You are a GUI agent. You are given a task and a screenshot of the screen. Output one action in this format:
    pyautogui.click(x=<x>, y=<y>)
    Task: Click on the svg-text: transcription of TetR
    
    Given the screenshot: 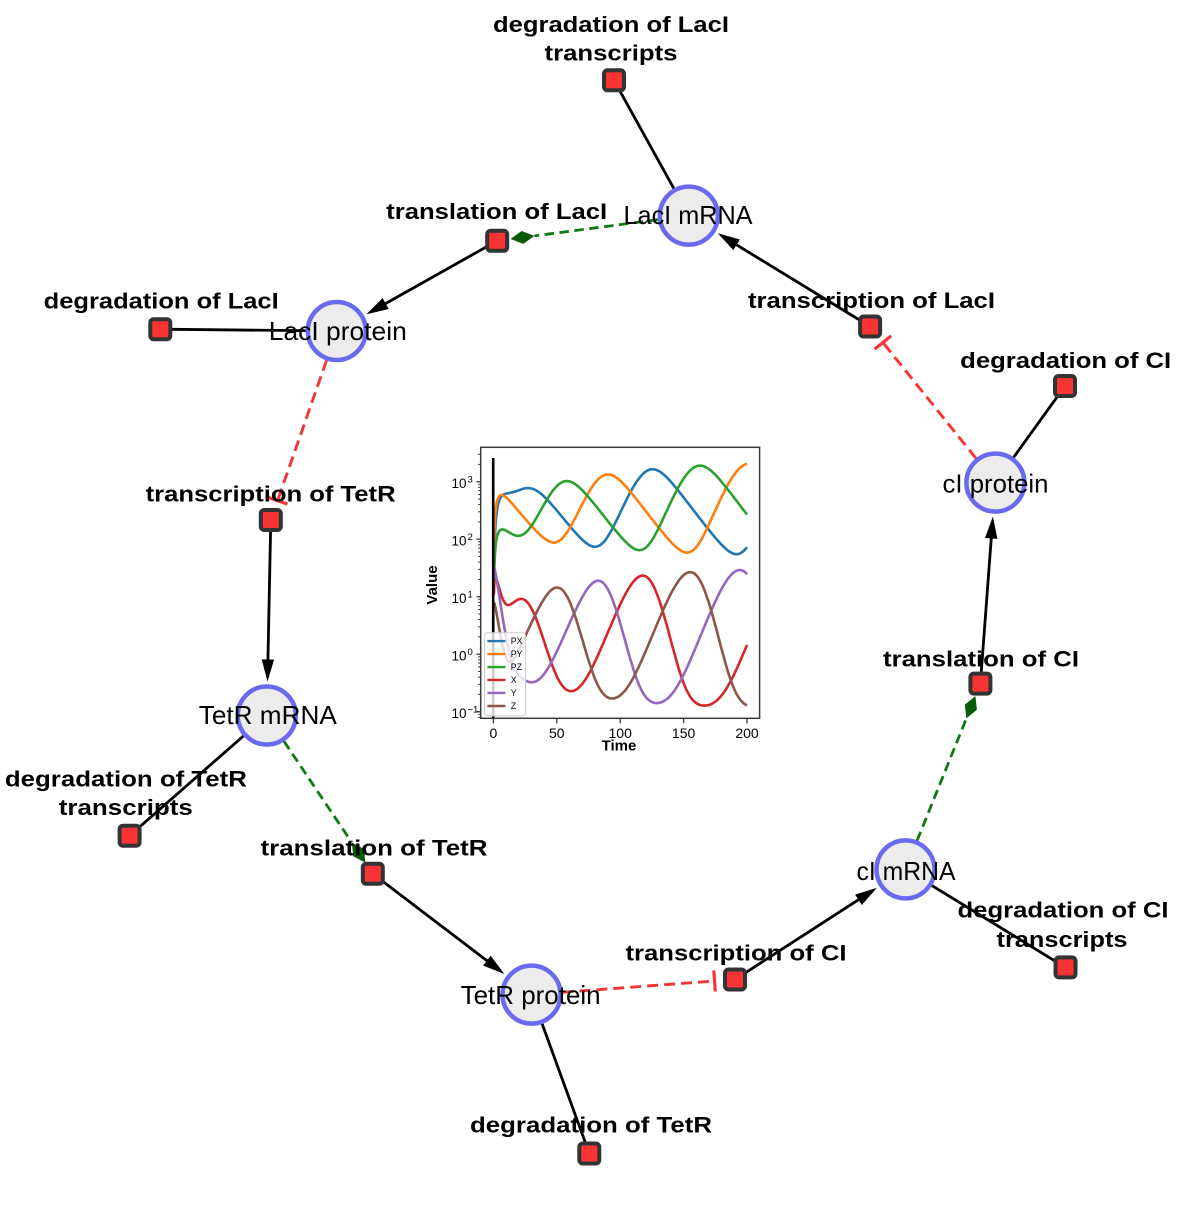 What is the action you would take?
    pyautogui.click(x=271, y=493)
    